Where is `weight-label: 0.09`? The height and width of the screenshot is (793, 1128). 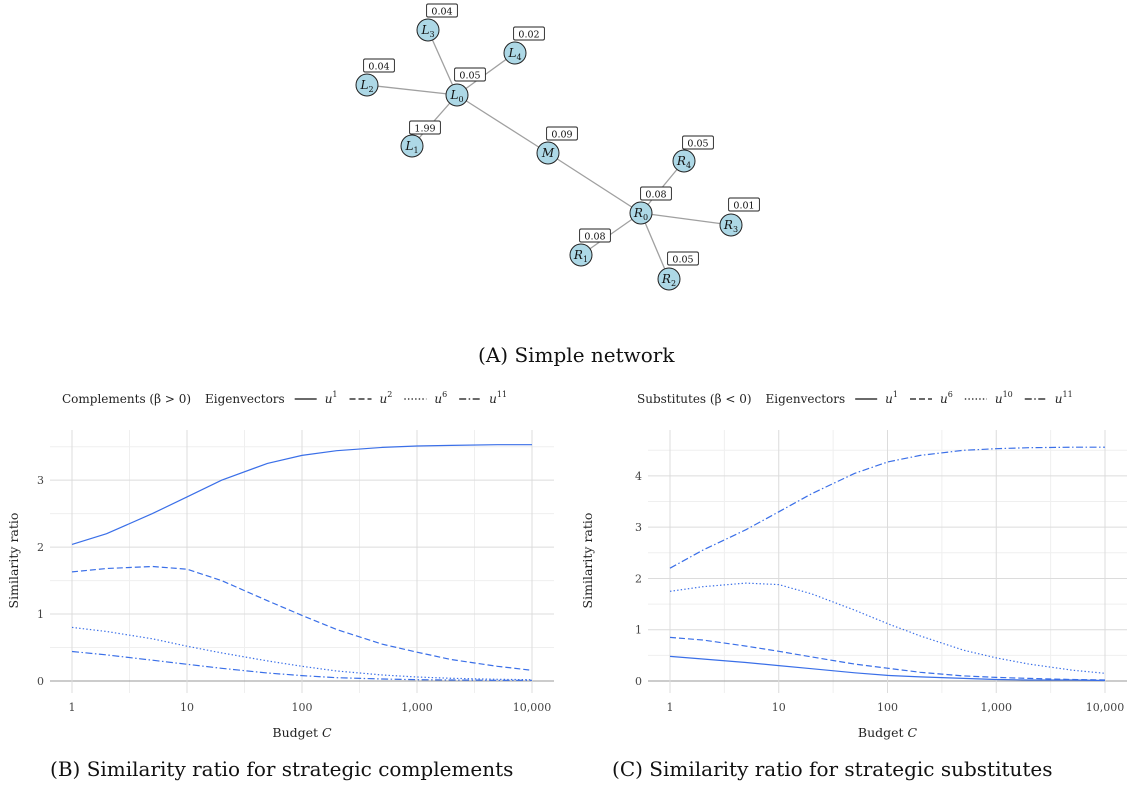 weight-label: 0.09 is located at coordinates (562, 133).